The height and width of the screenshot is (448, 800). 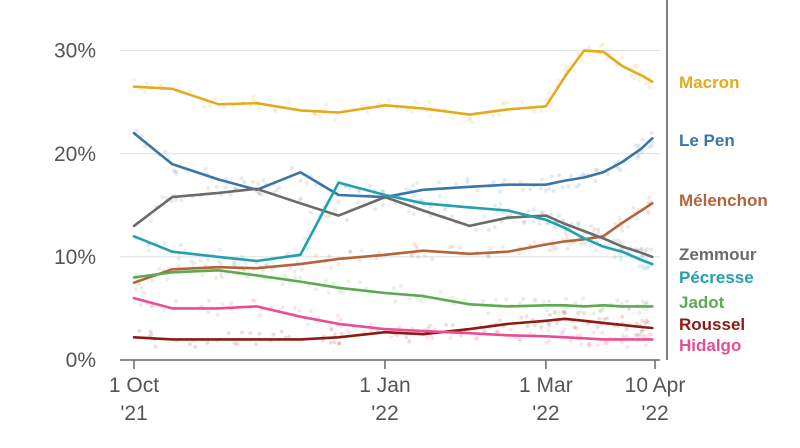 What do you see at coordinates (707, 140) in the screenshot?
I see `legend-label-lepen: Le Pen` at bounding box center [707, 140].